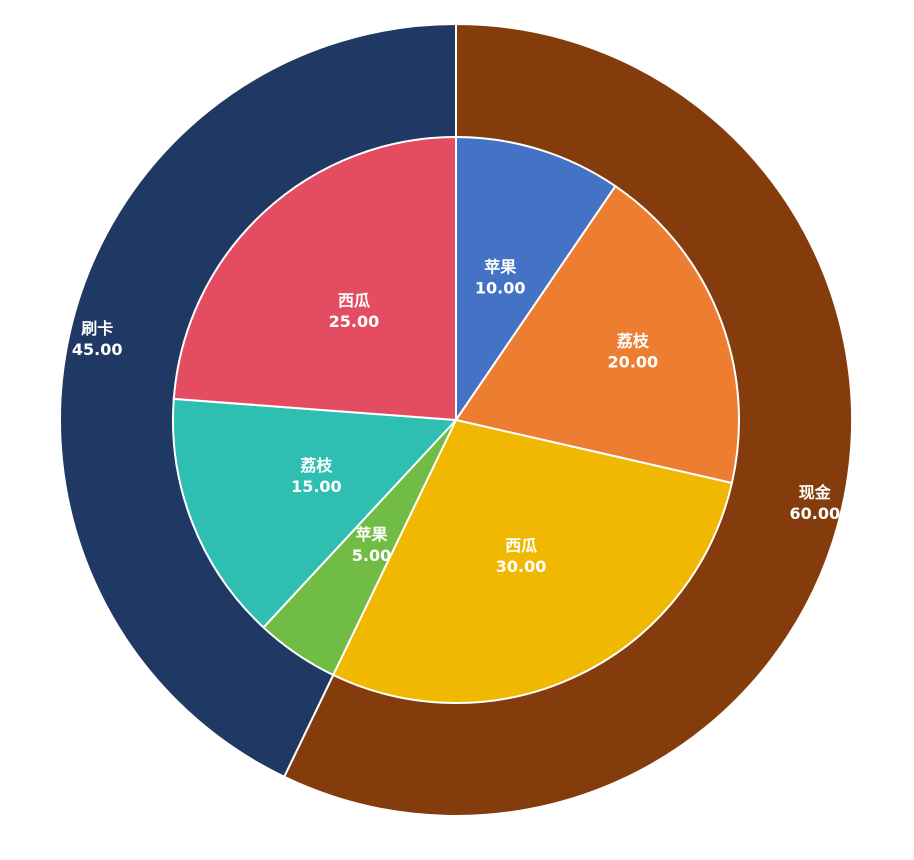 The image size is (914, 860). What do you see at coordinates (814, 503) in the screenshot?
I see `outer-label-1: 现金 60.00` at bounding box center [814, 503].